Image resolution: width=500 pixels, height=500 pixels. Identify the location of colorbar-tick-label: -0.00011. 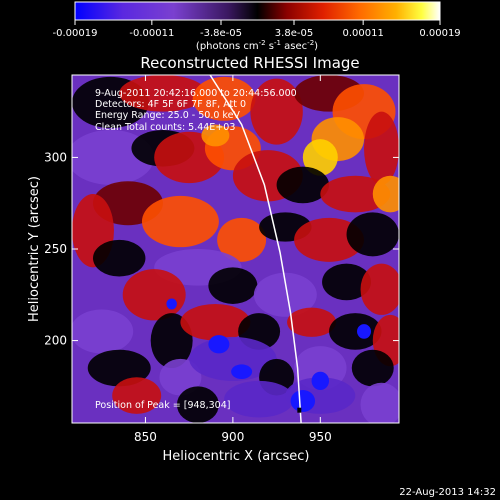
(151, 33).